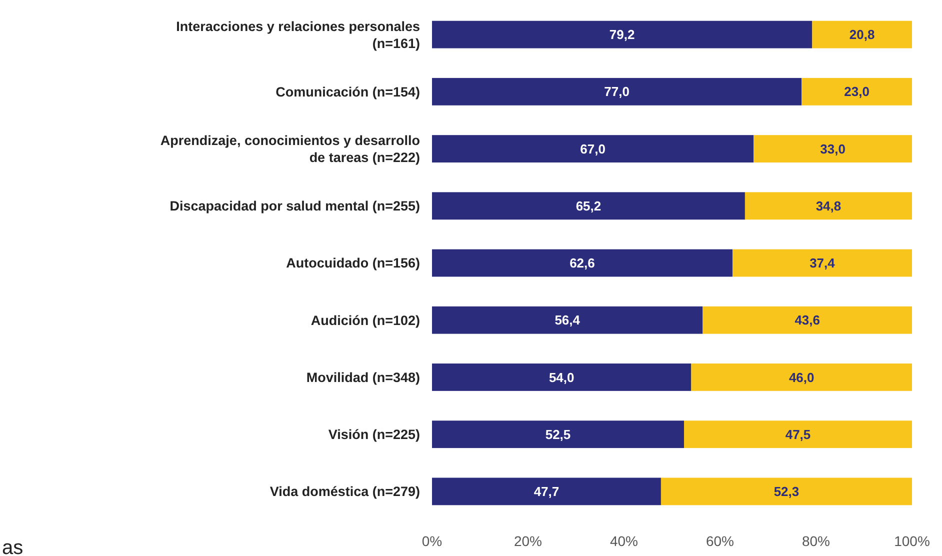 Image resolution: width=942 pixels, height=556 pixels. I want to click on y-tick-label: Visión (n=225), so click(374, 434).